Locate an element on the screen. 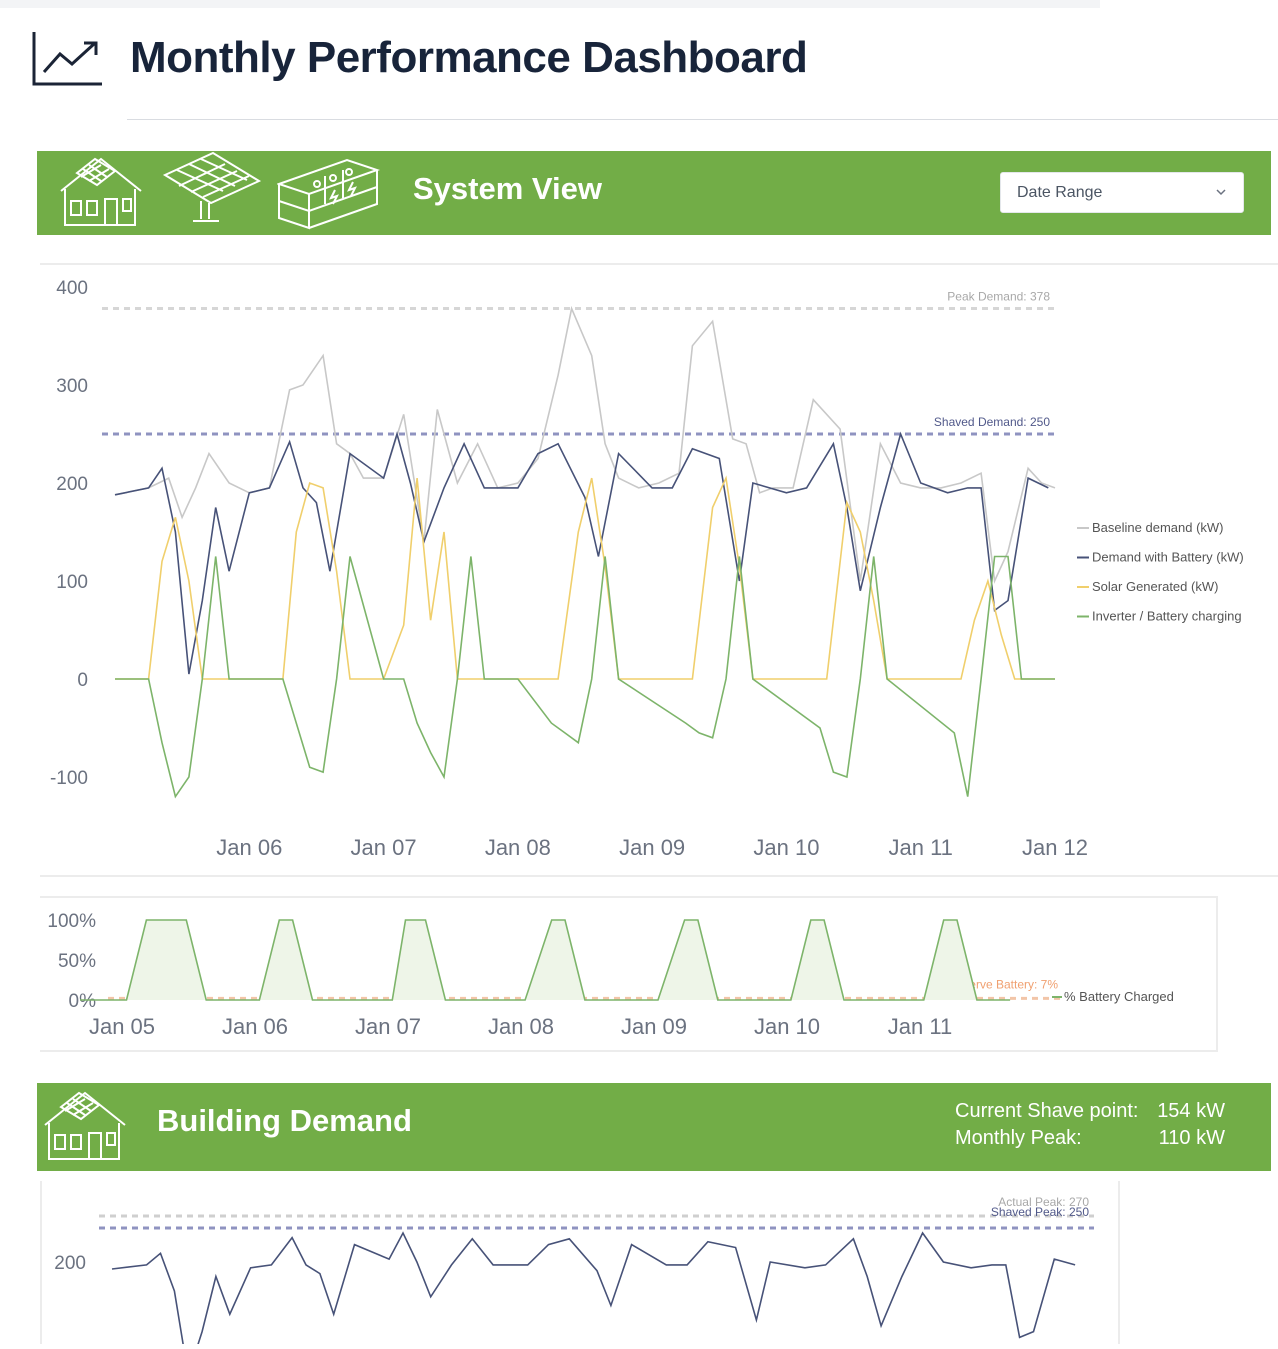 This screenshot has height=1349, width=1278. y-tick-label: 100% is located at coordinates (71, 921).